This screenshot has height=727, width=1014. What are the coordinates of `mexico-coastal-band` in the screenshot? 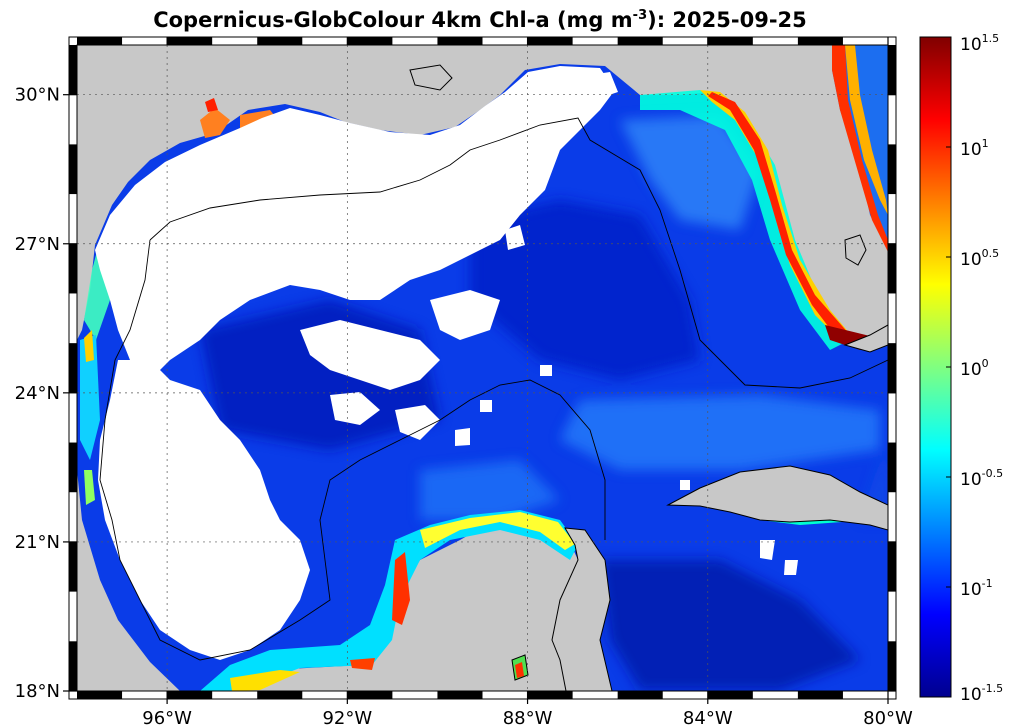 It's located at (90, 397).